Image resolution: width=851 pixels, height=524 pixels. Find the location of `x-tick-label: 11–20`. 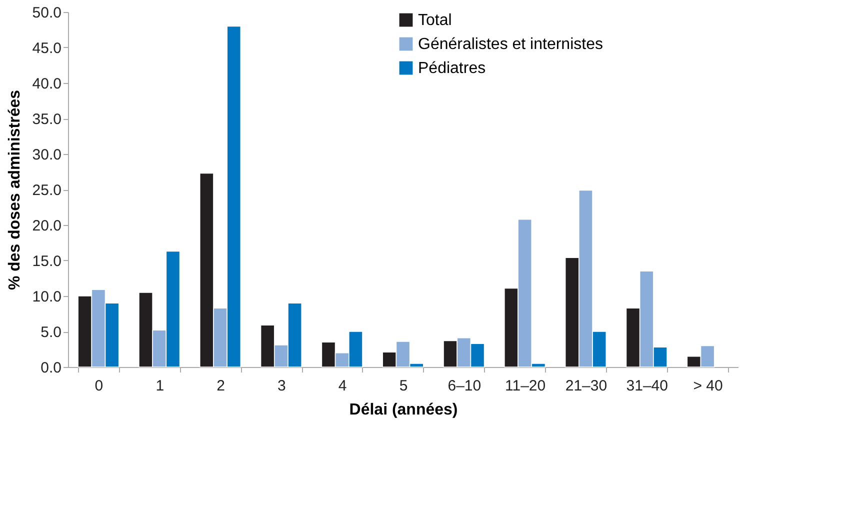

x-tick-label: 11–20 is located at coordinates (525, 386).